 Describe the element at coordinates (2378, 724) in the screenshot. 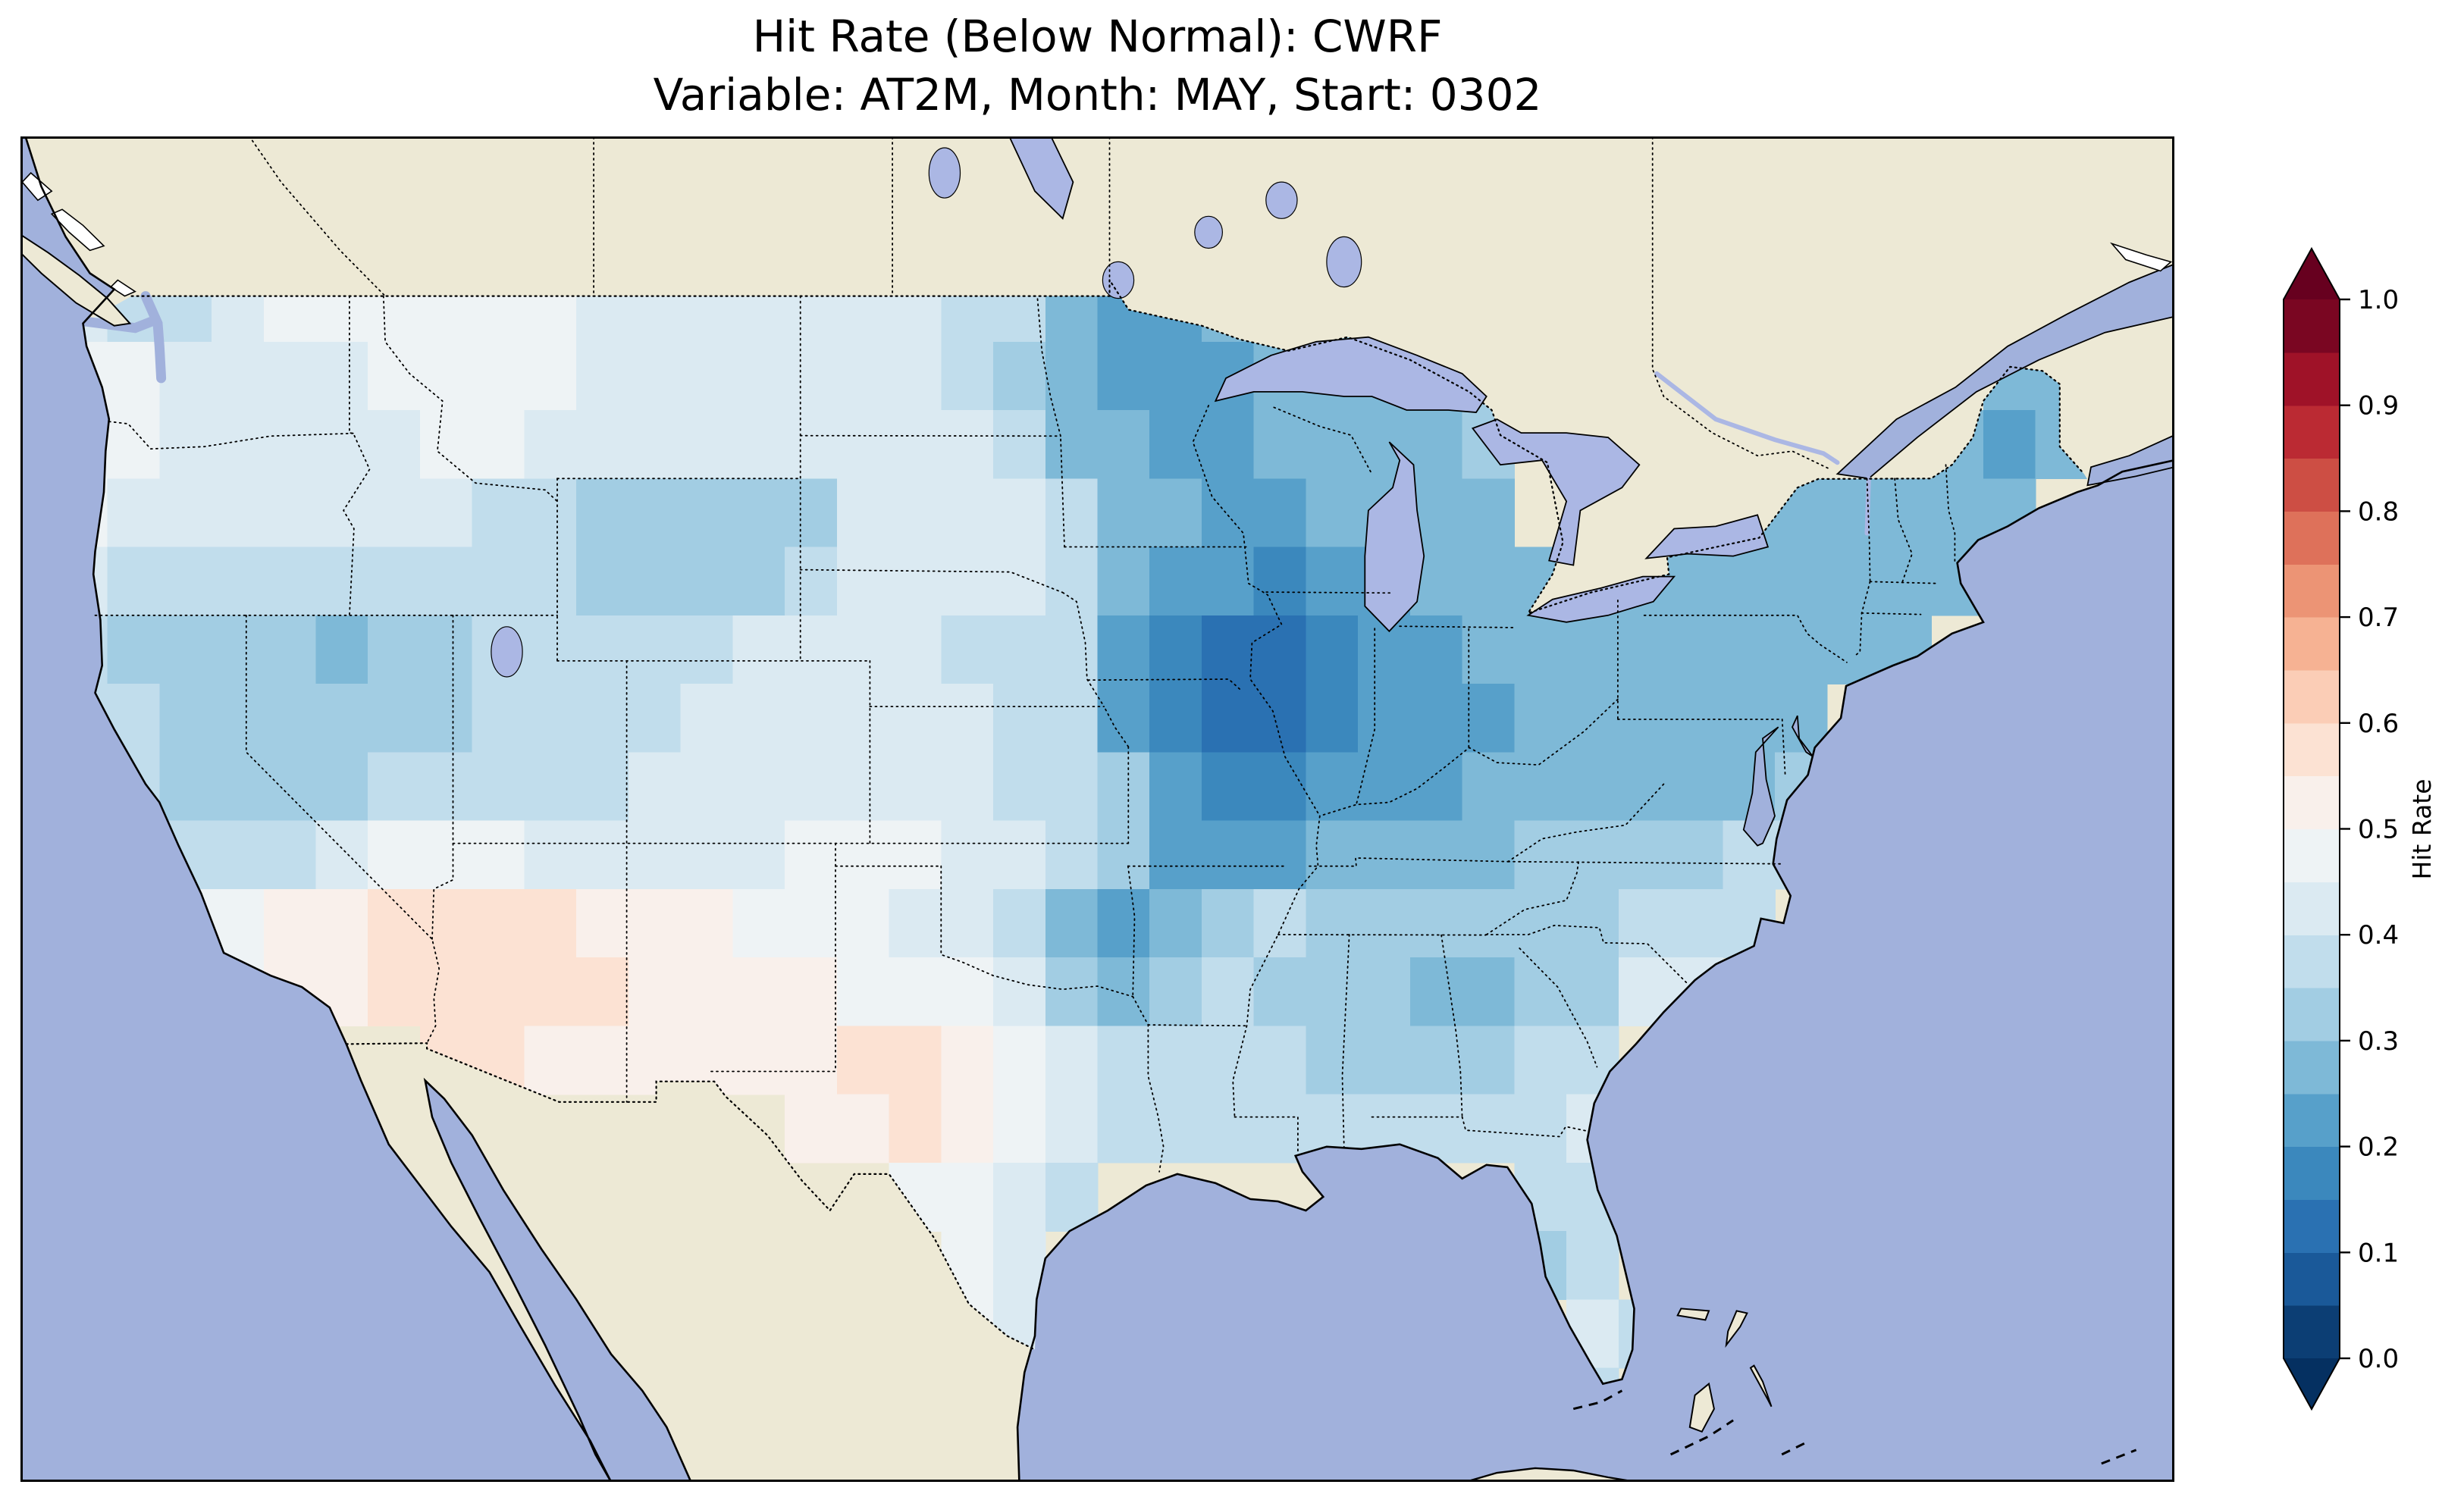

I see `colorbar-tick-label: 0.6` at that location.